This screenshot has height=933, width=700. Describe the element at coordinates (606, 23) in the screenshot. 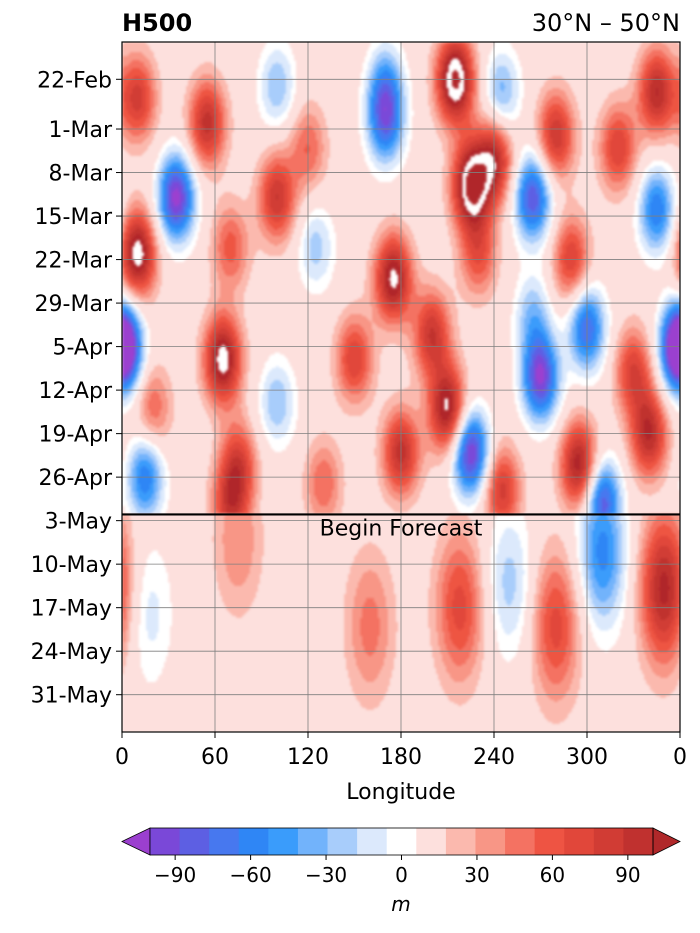

I see `chart-title-right: 30°N – 50°N` at that location.